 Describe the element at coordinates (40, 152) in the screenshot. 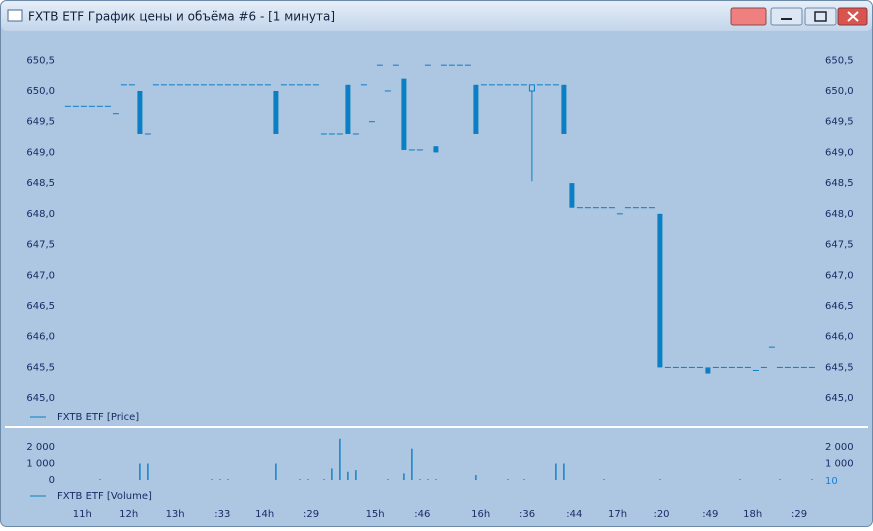

I see `y-tick-label: 649,0` at that location.